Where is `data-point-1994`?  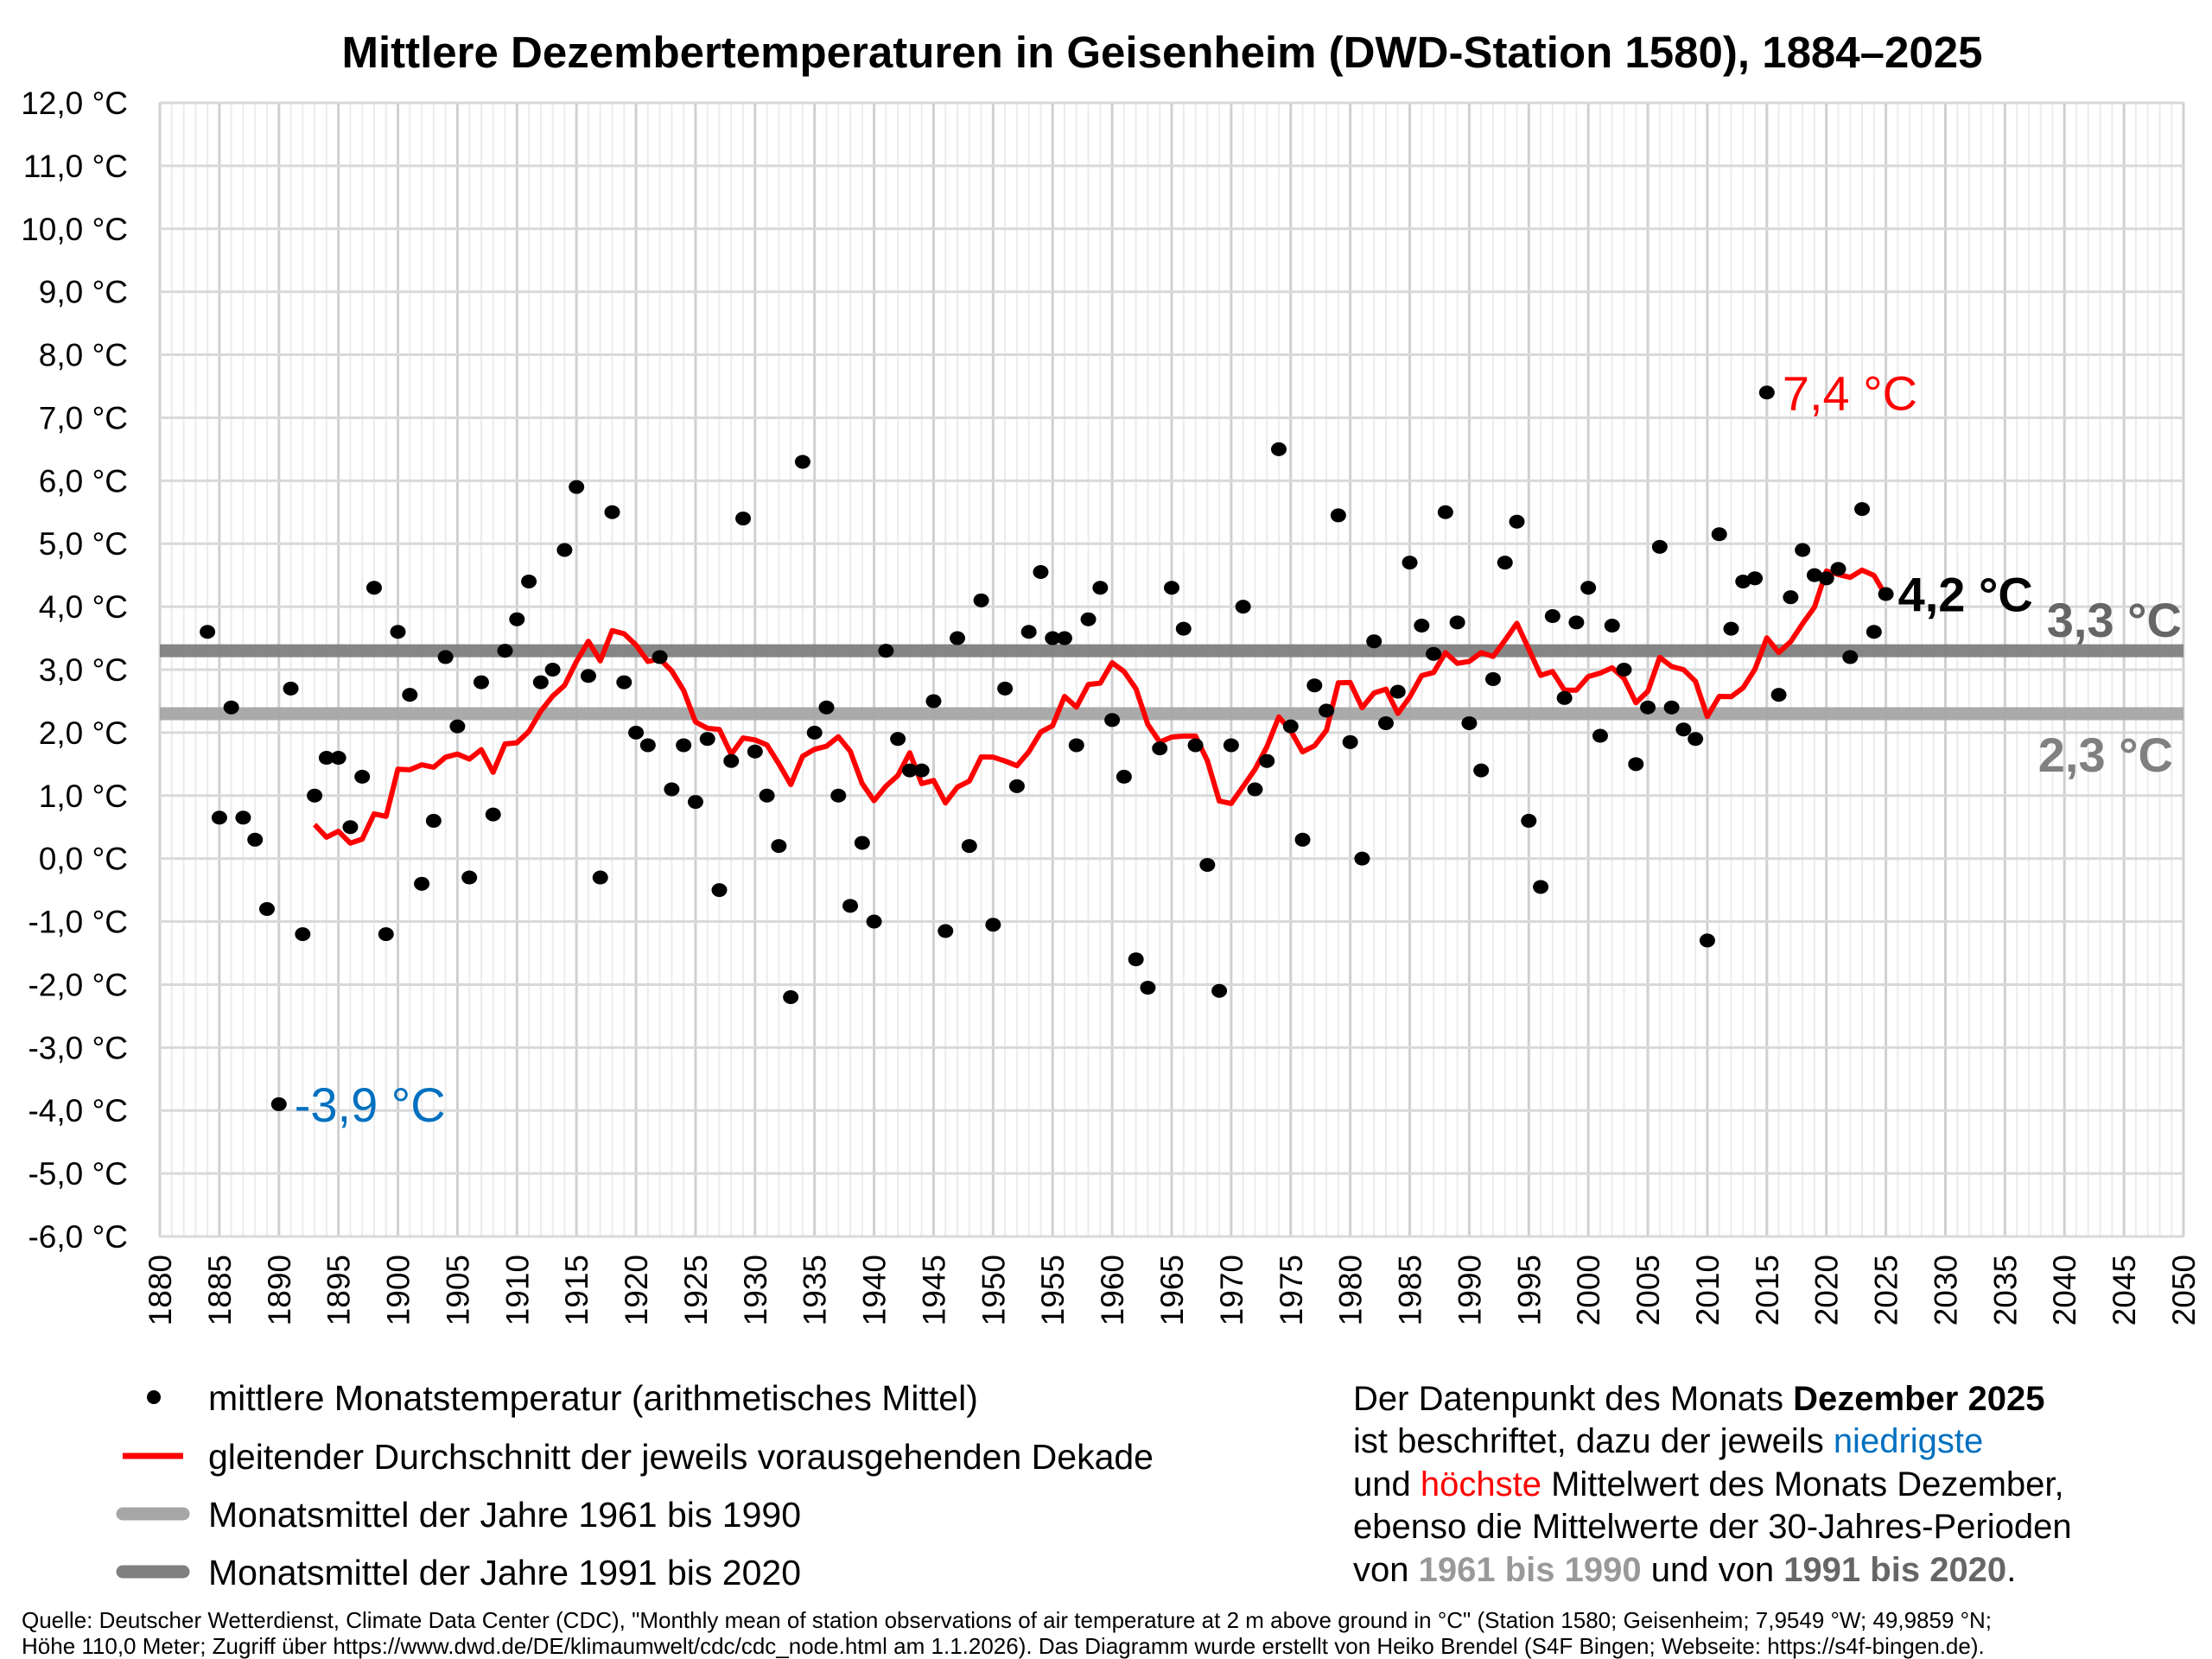 data-point-1994 is located at coordinates (1517, 521).